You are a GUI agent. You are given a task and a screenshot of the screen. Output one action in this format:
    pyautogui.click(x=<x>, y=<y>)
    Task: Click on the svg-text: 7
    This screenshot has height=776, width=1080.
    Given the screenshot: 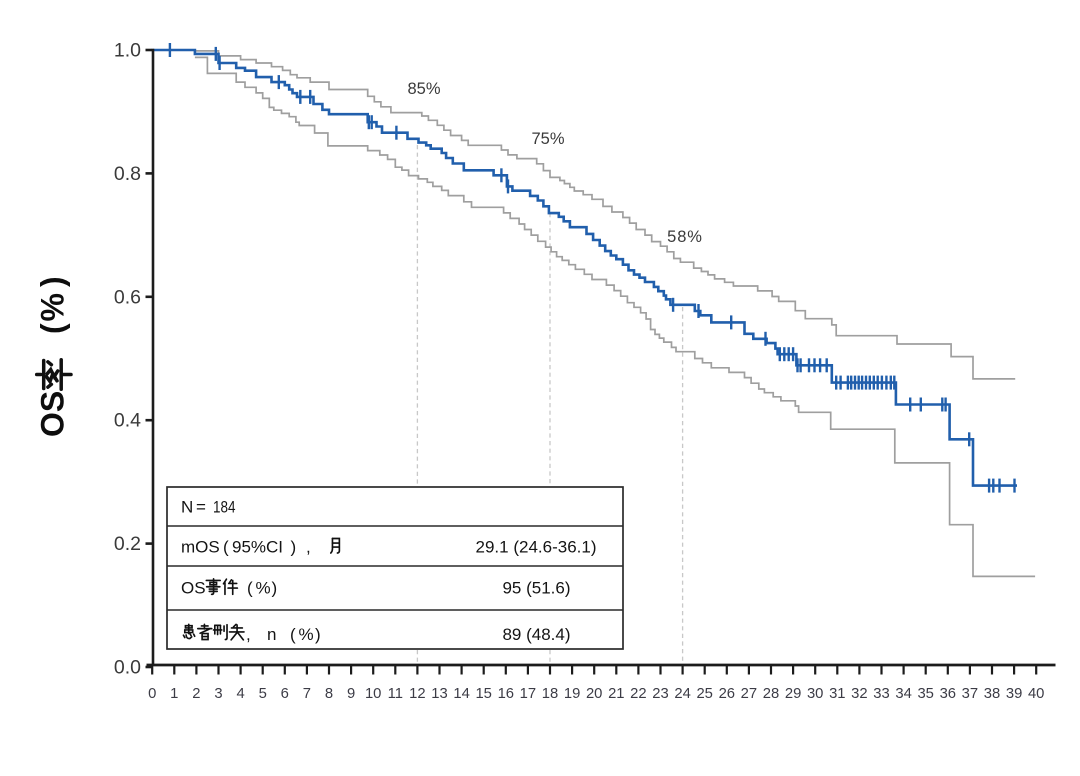 What is the action you would take?
    pyautogui.click(x=307, y=694)
    